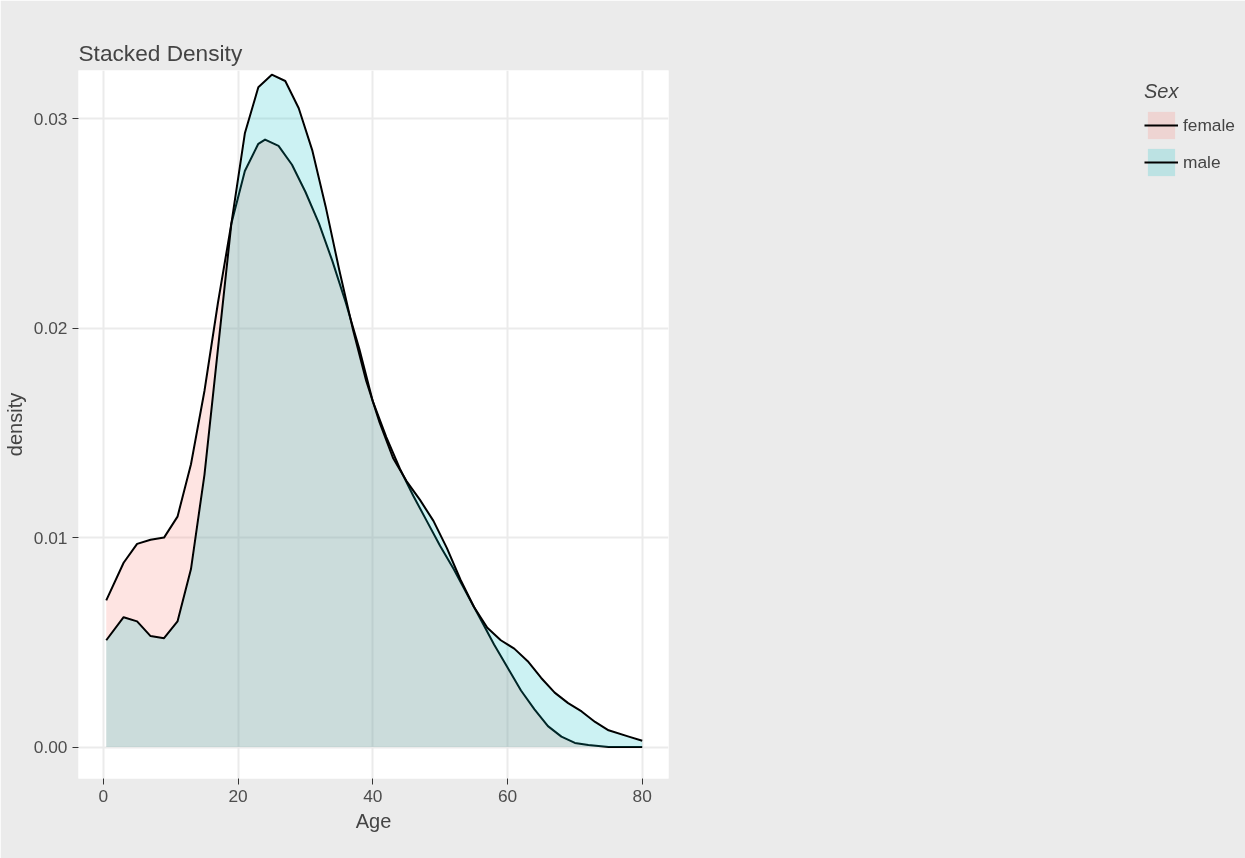 This screenshot has height=858, width=1245. I want to click on y-tick-label: 0.03, so click(50, 118).